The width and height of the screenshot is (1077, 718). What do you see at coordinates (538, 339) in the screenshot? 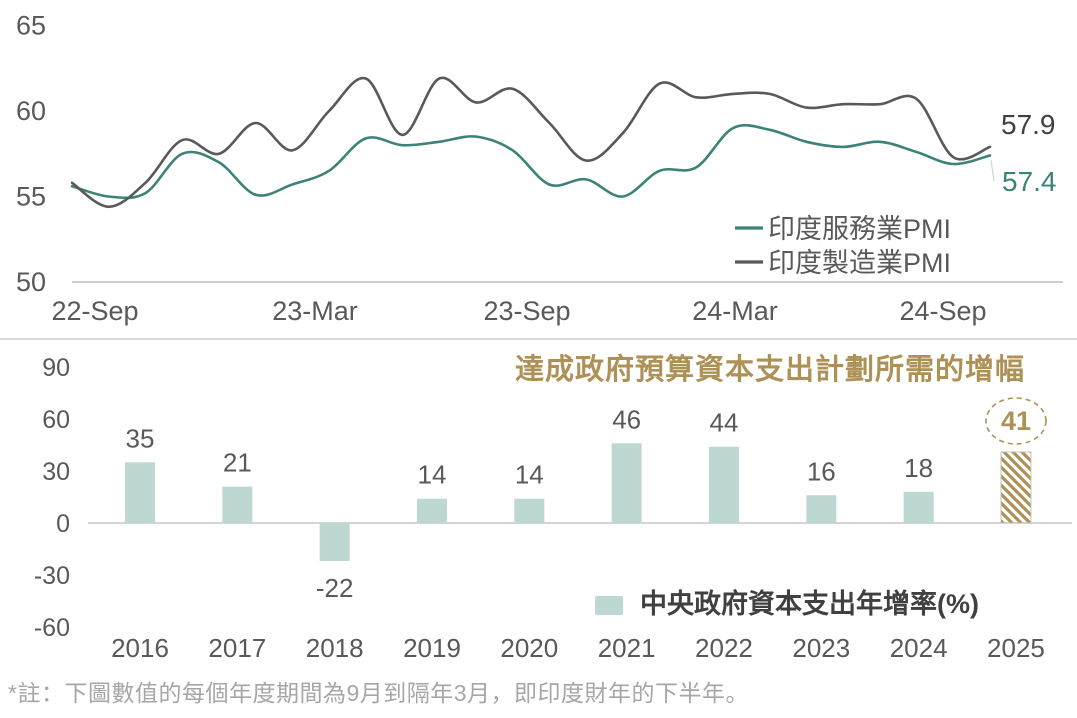
I see `panel-divider` at bounding box center [538, 339].